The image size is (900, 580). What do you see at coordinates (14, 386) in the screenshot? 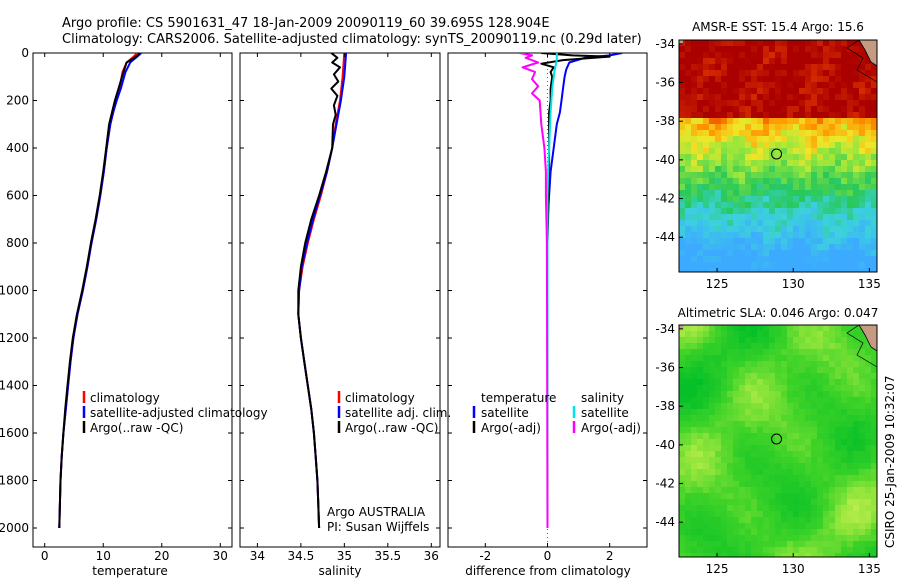
I see `y-tick-label: 1400` at bounding box center [14, 386].